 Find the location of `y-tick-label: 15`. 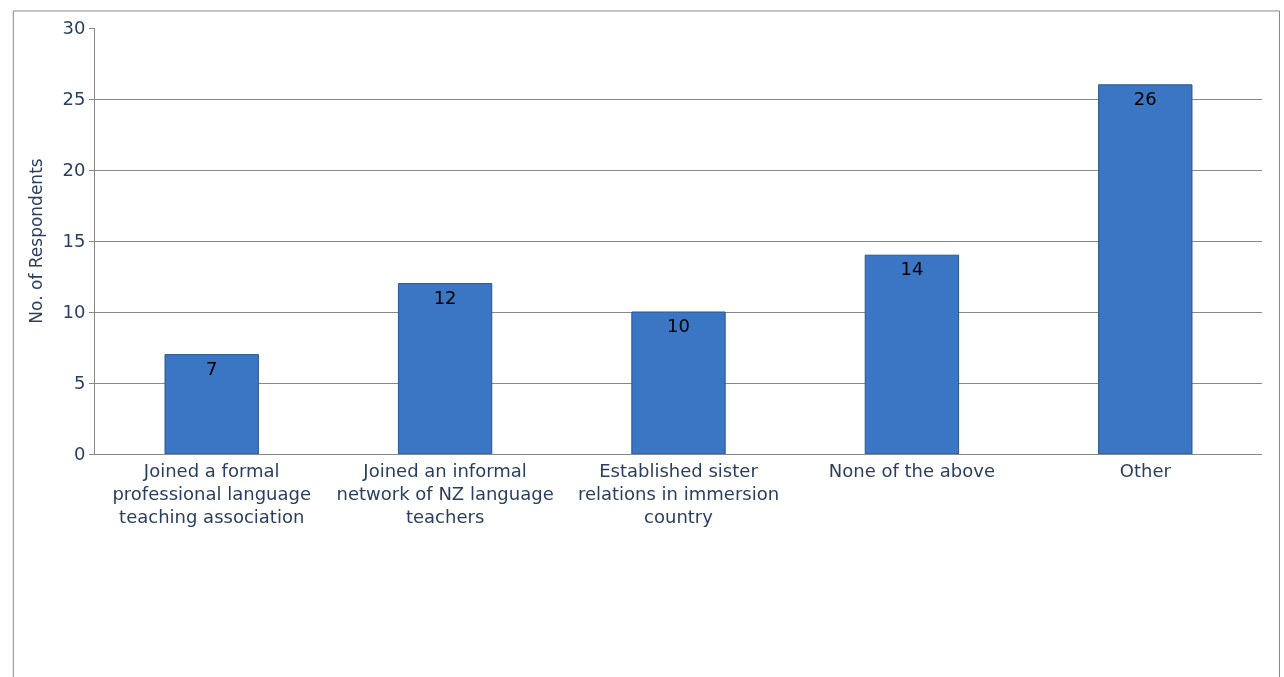

y-tick-label: 15 is located at coordinates (74, 241).